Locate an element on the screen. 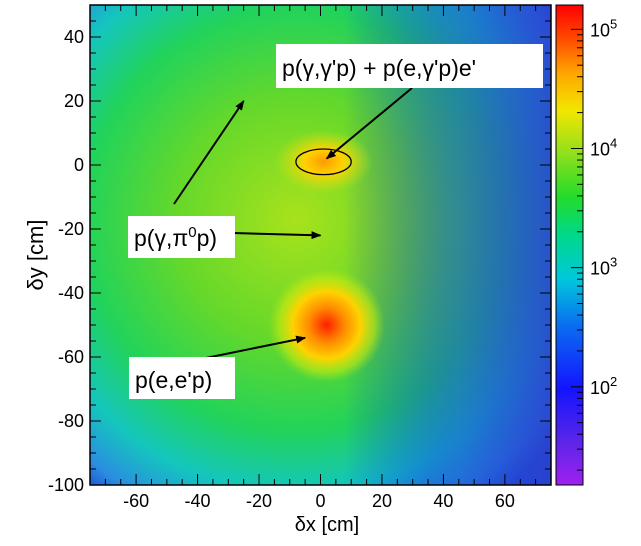  color-scale-tick-label: 10³ is located at coordinates (603, 267).